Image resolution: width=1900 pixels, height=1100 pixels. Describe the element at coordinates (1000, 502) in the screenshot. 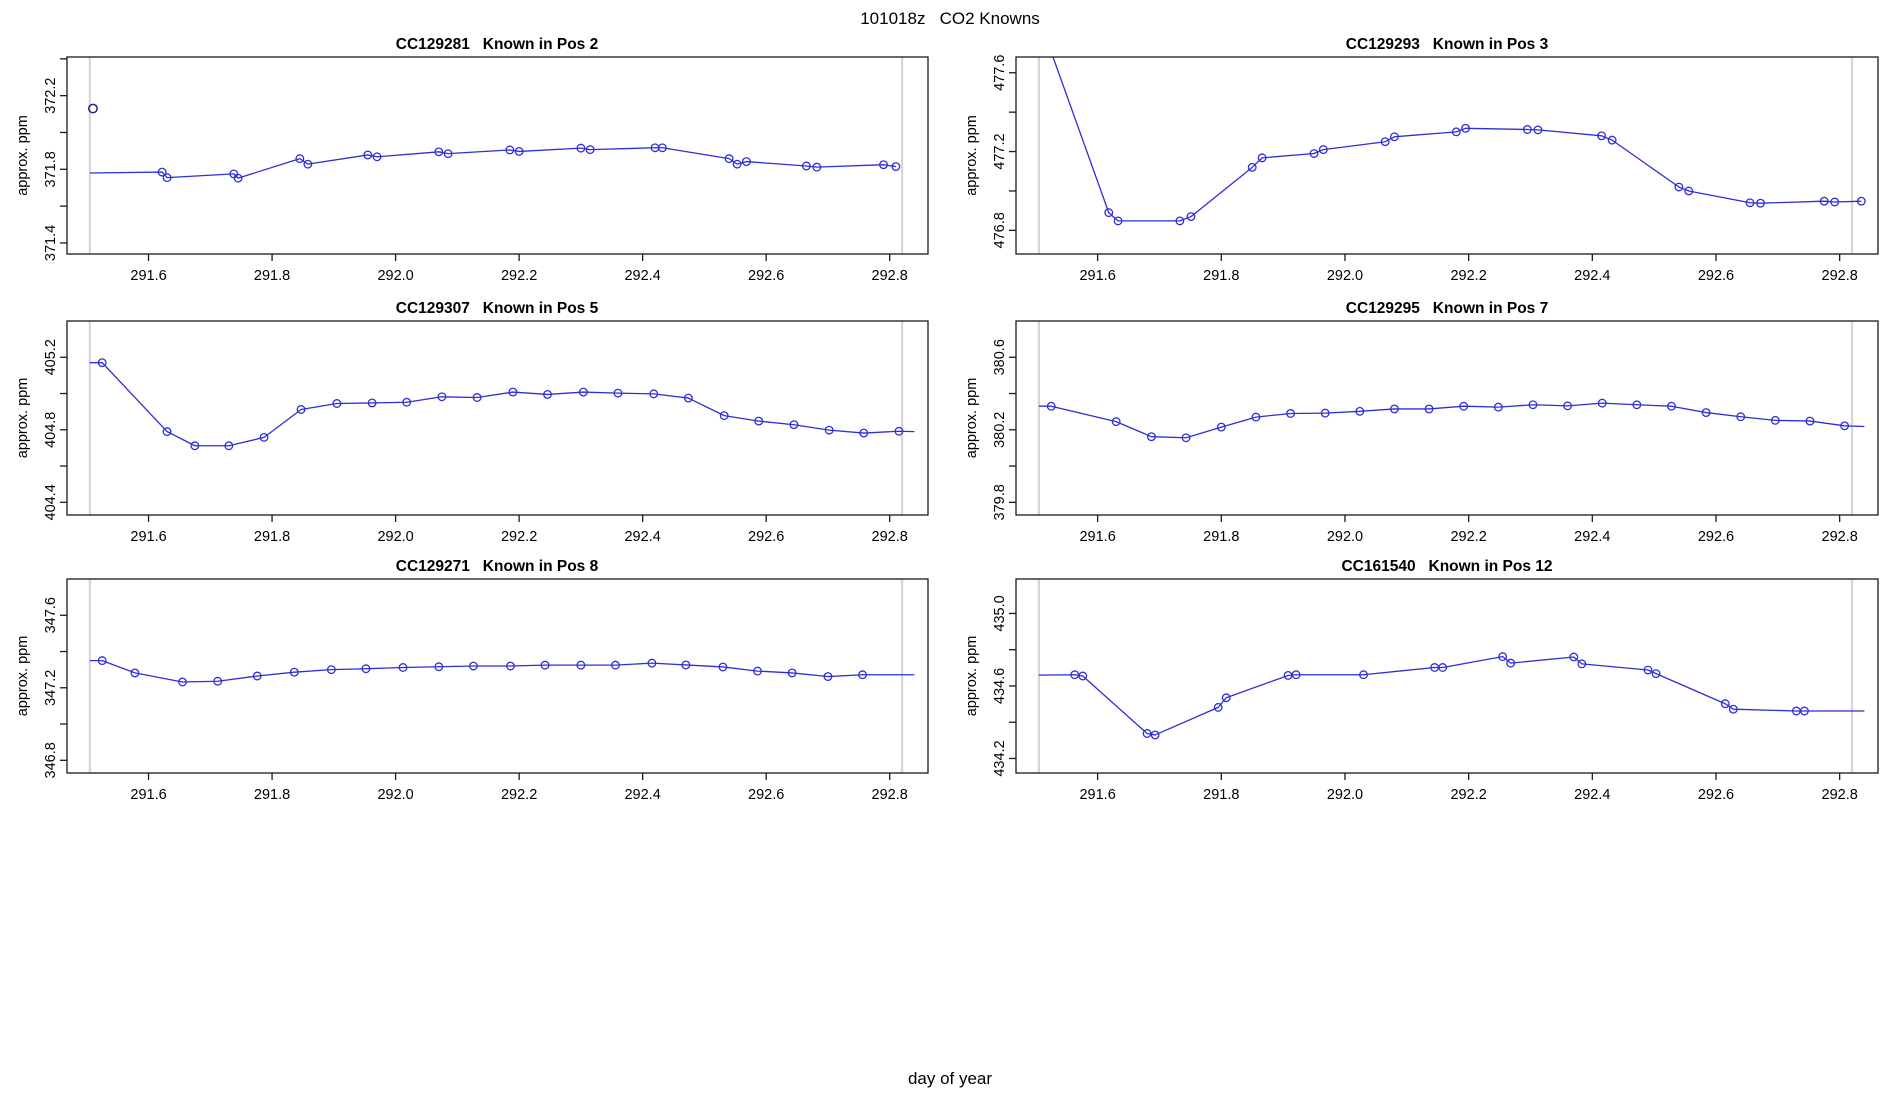

I see `y-tick-label: 379.8` at that location.